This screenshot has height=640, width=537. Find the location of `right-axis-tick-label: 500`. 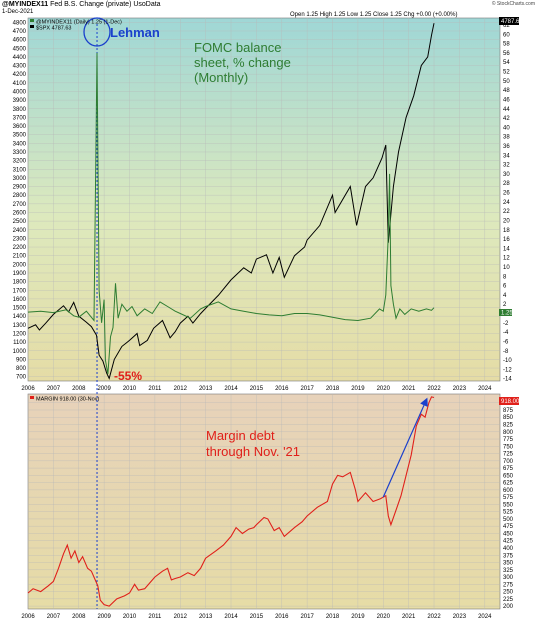

right-axis-tick-label: 500 is located at coordinates (508, 520).